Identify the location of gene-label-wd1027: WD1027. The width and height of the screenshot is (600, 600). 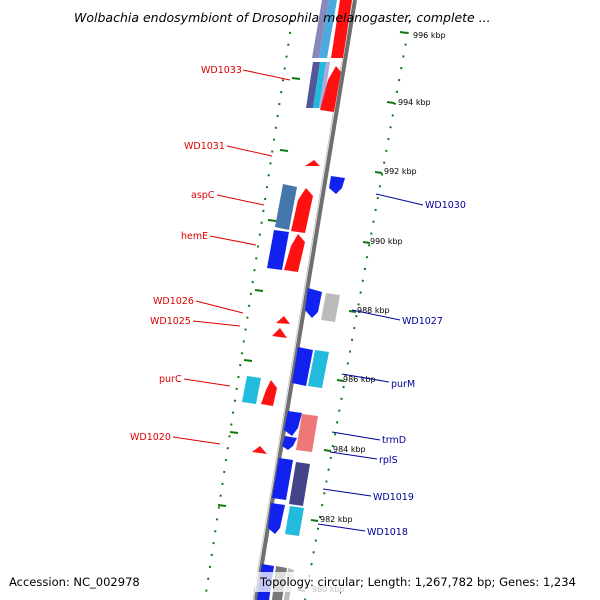
(422, 321).